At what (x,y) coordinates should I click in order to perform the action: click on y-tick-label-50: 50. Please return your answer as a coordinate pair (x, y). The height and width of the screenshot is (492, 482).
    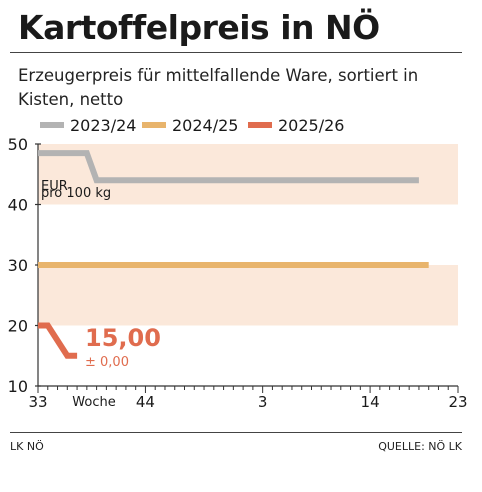
    Looking at the image, I should click on (18, 144).